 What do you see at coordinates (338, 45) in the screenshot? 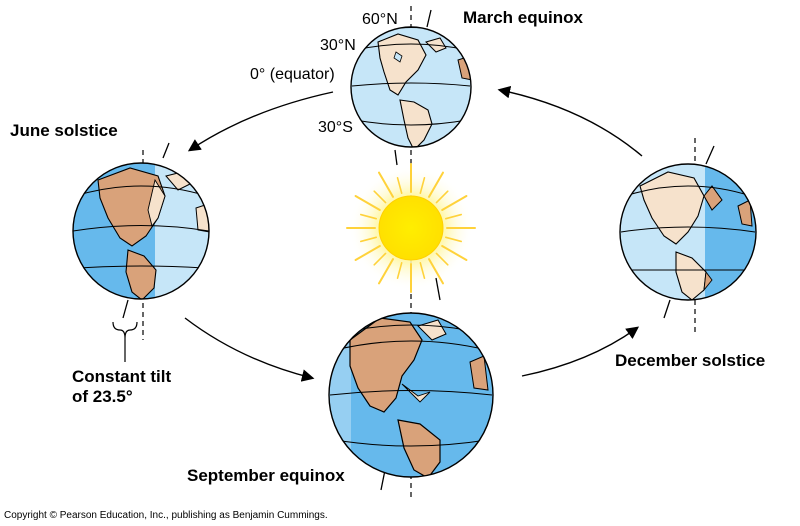
I see `latitude-label-30n: 30°N` at bounding box center [338, 45].